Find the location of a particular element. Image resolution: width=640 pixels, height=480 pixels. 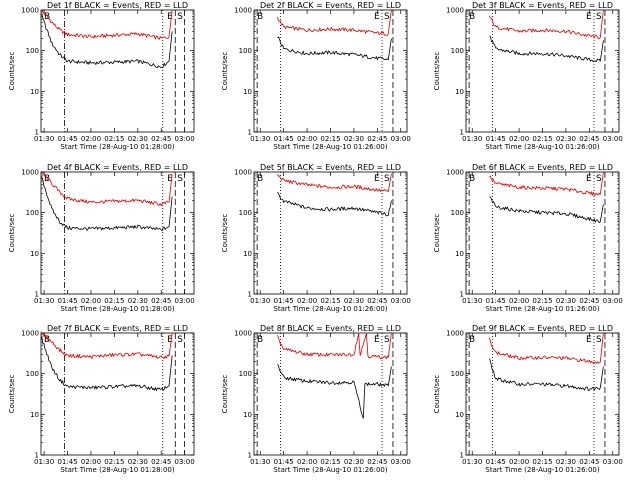

panel-title: Det 3f BLACK = Events, RED = LLD is located at coordinates (542, 5).